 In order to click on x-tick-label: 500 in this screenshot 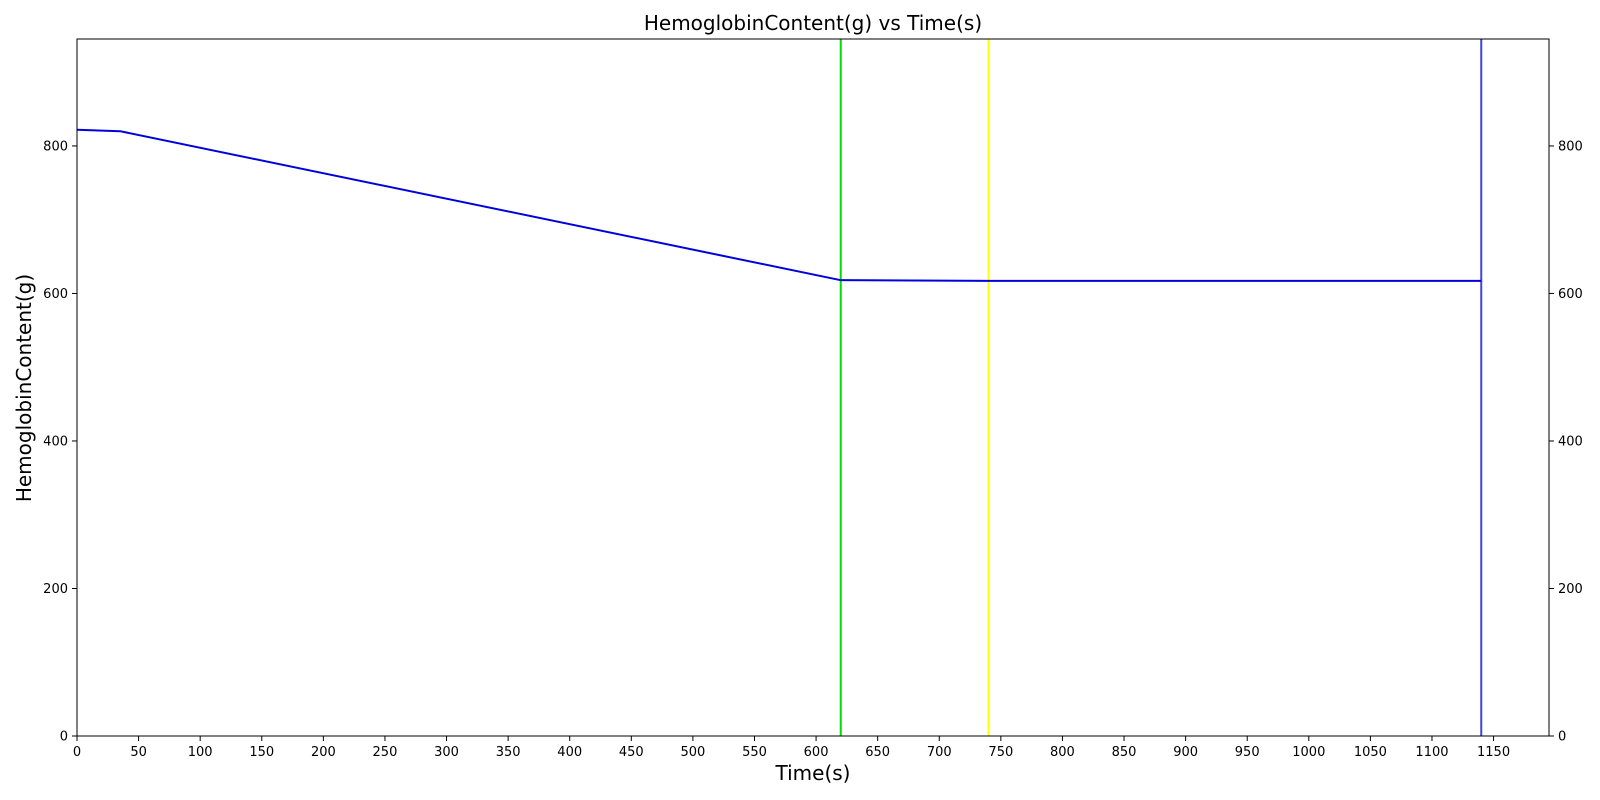, I will do `click(692, 752)`.